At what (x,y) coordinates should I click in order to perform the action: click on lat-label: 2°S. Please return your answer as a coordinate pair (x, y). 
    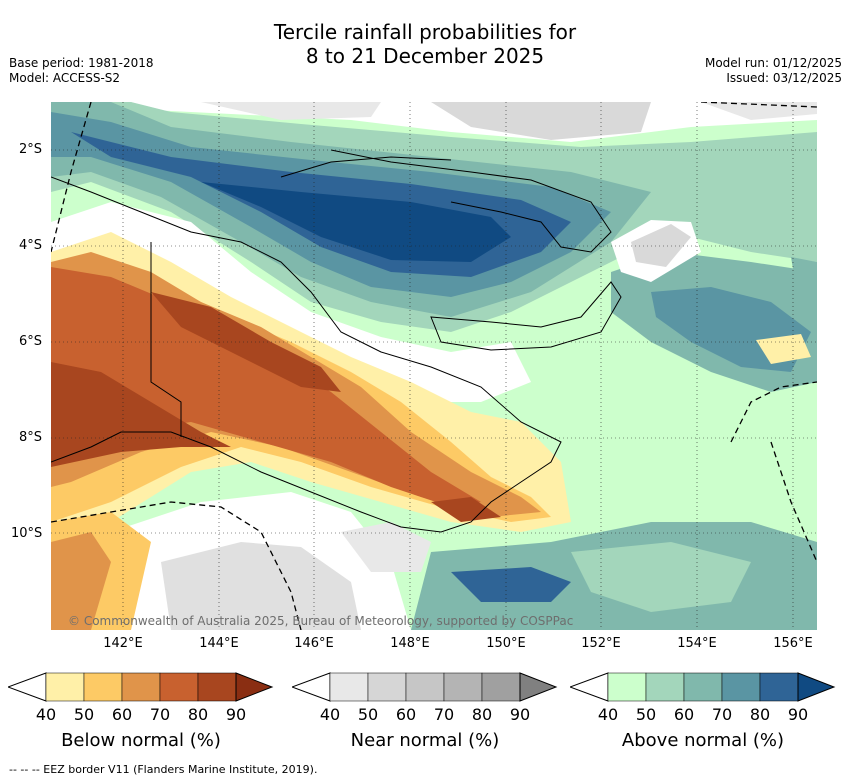
    Looking at the image, I should click on (31, 149).